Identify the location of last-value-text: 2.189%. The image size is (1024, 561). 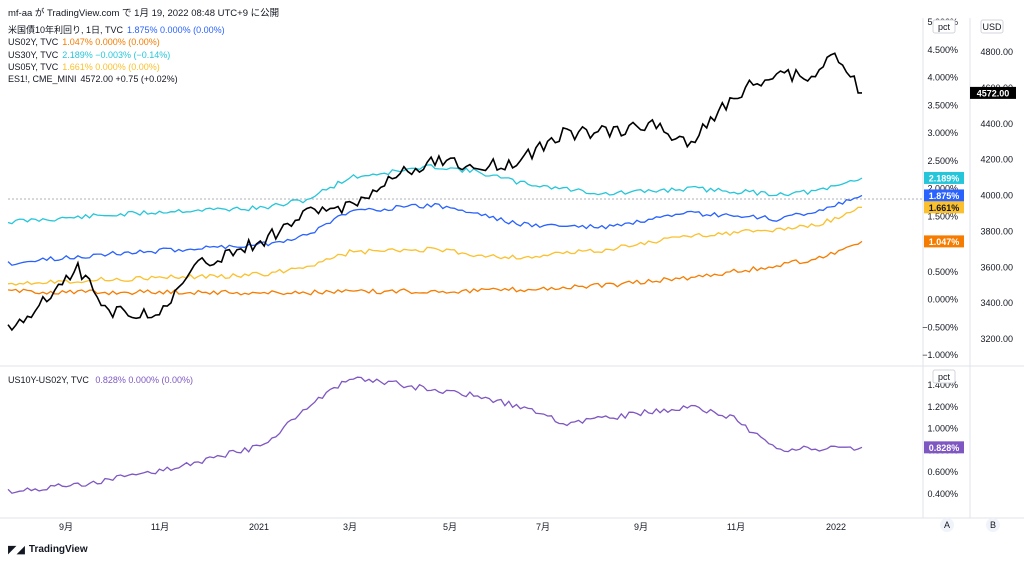
(944, 178).